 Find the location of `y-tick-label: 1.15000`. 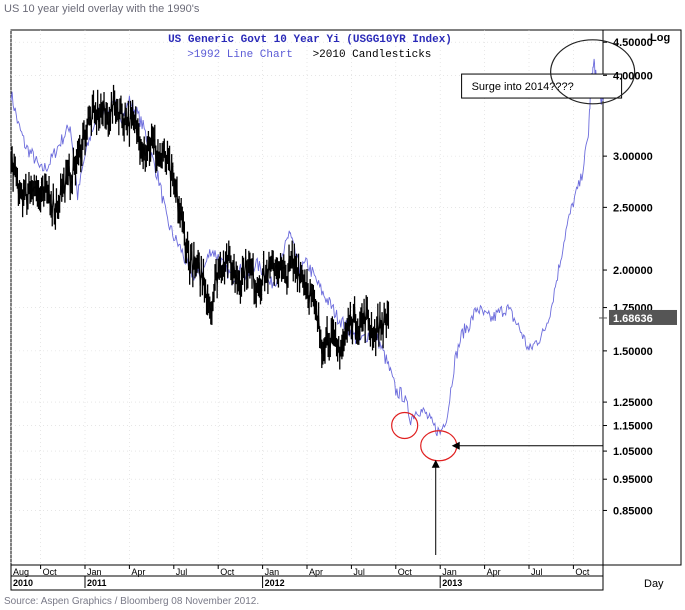

y-tick-label: 1.15000 is located at coordinates (633, 427).